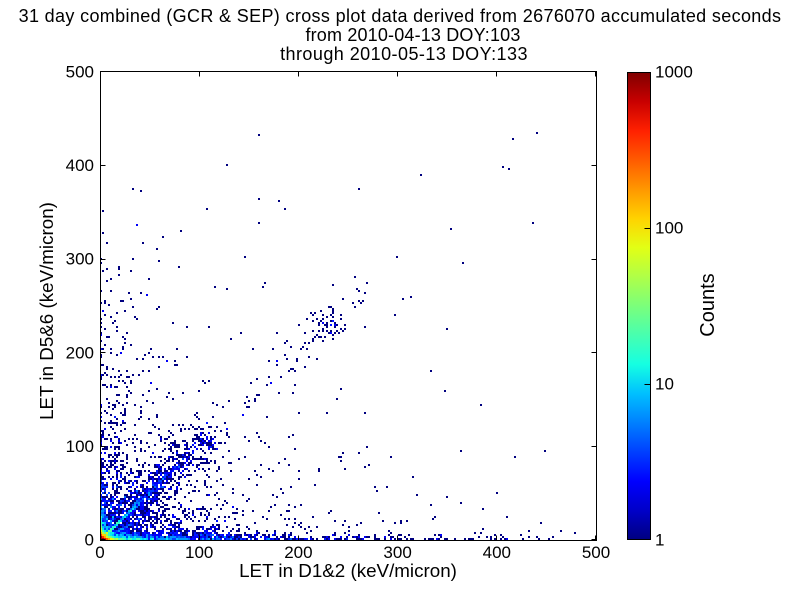 The width and height of the screenshot is (800, 600). What do you see at coordinates (664, 384) in the screenshot?
I see `svg-text: 10` at bounding box center [664, 384].